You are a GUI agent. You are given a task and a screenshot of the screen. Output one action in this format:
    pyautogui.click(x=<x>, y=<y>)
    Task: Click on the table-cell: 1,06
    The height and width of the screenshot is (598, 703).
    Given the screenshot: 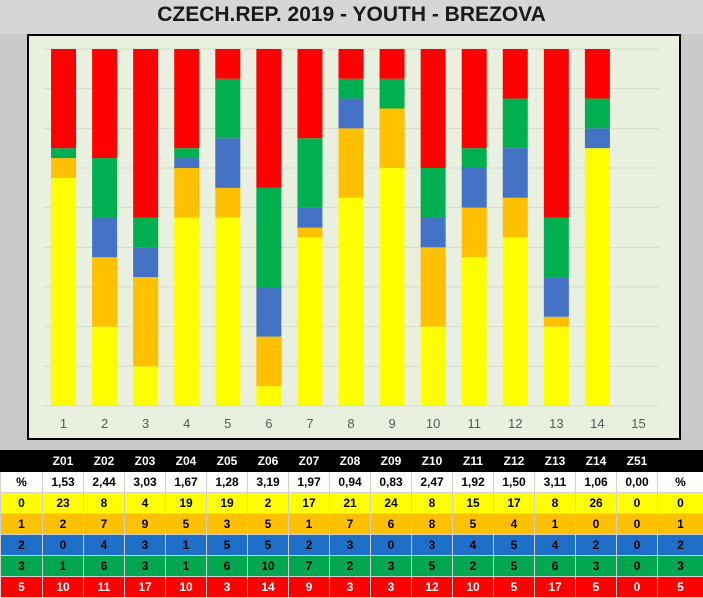 What is the action you would take?
    pyautogui.click(x=596, y=482)
    